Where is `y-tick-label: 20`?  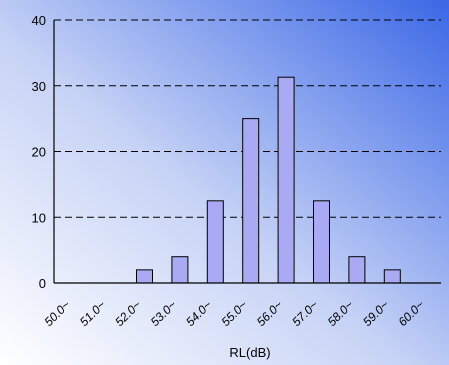
y-tick-label: 20 is located at coordinates (39, 152).